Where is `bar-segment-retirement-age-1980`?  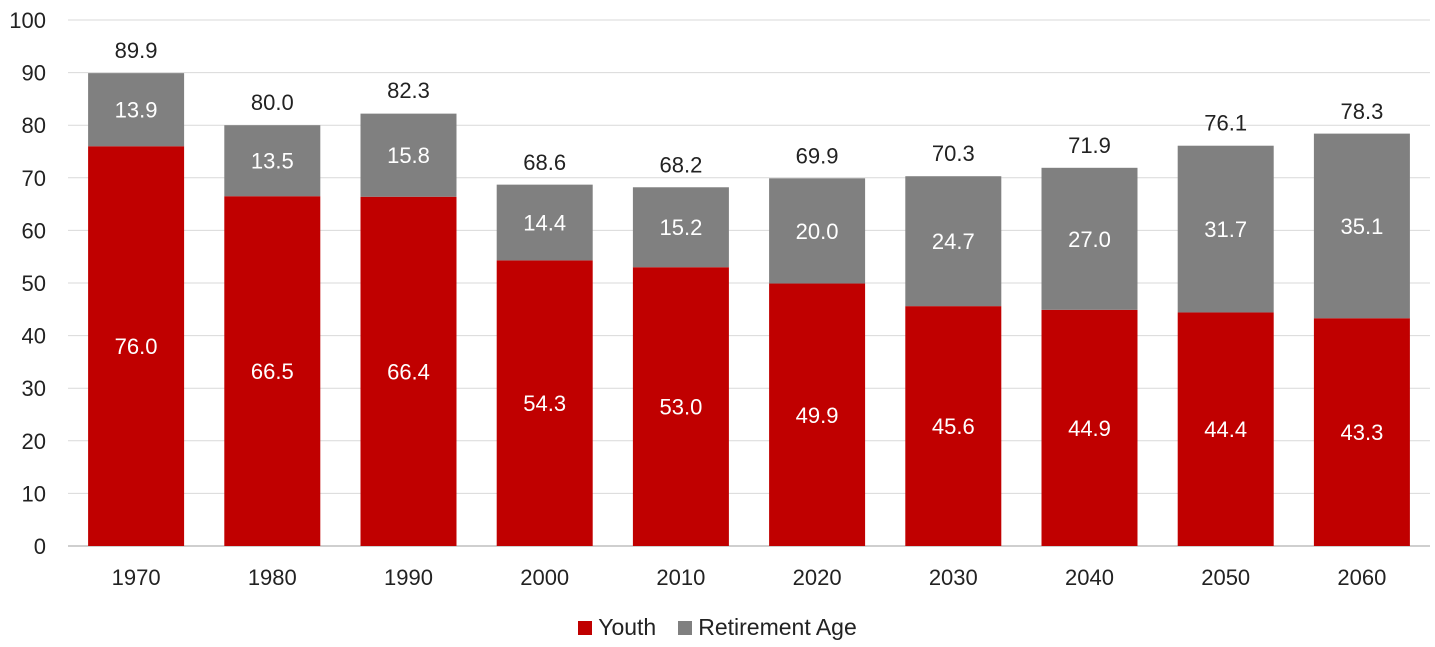 bar-segment-retirement-age-1980 is located at coordinates (272, 161).